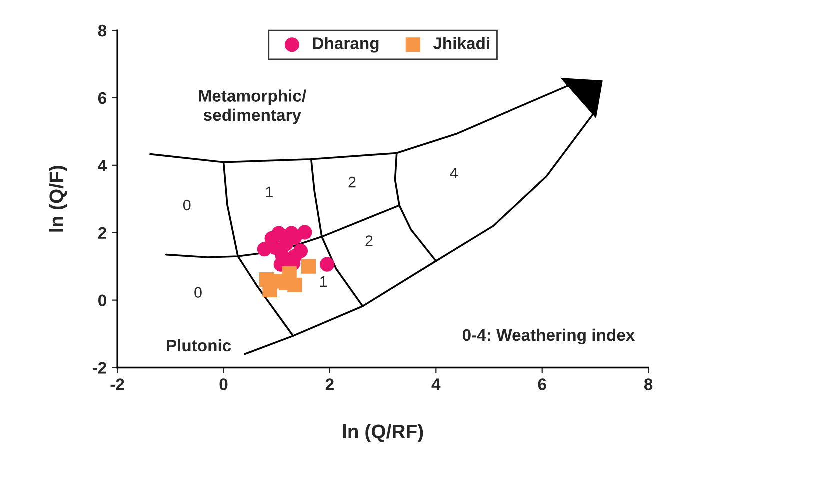  Describe the element at coordinates (117, 384) in the screenshot. I see `x-tick-label: -2` at that location.